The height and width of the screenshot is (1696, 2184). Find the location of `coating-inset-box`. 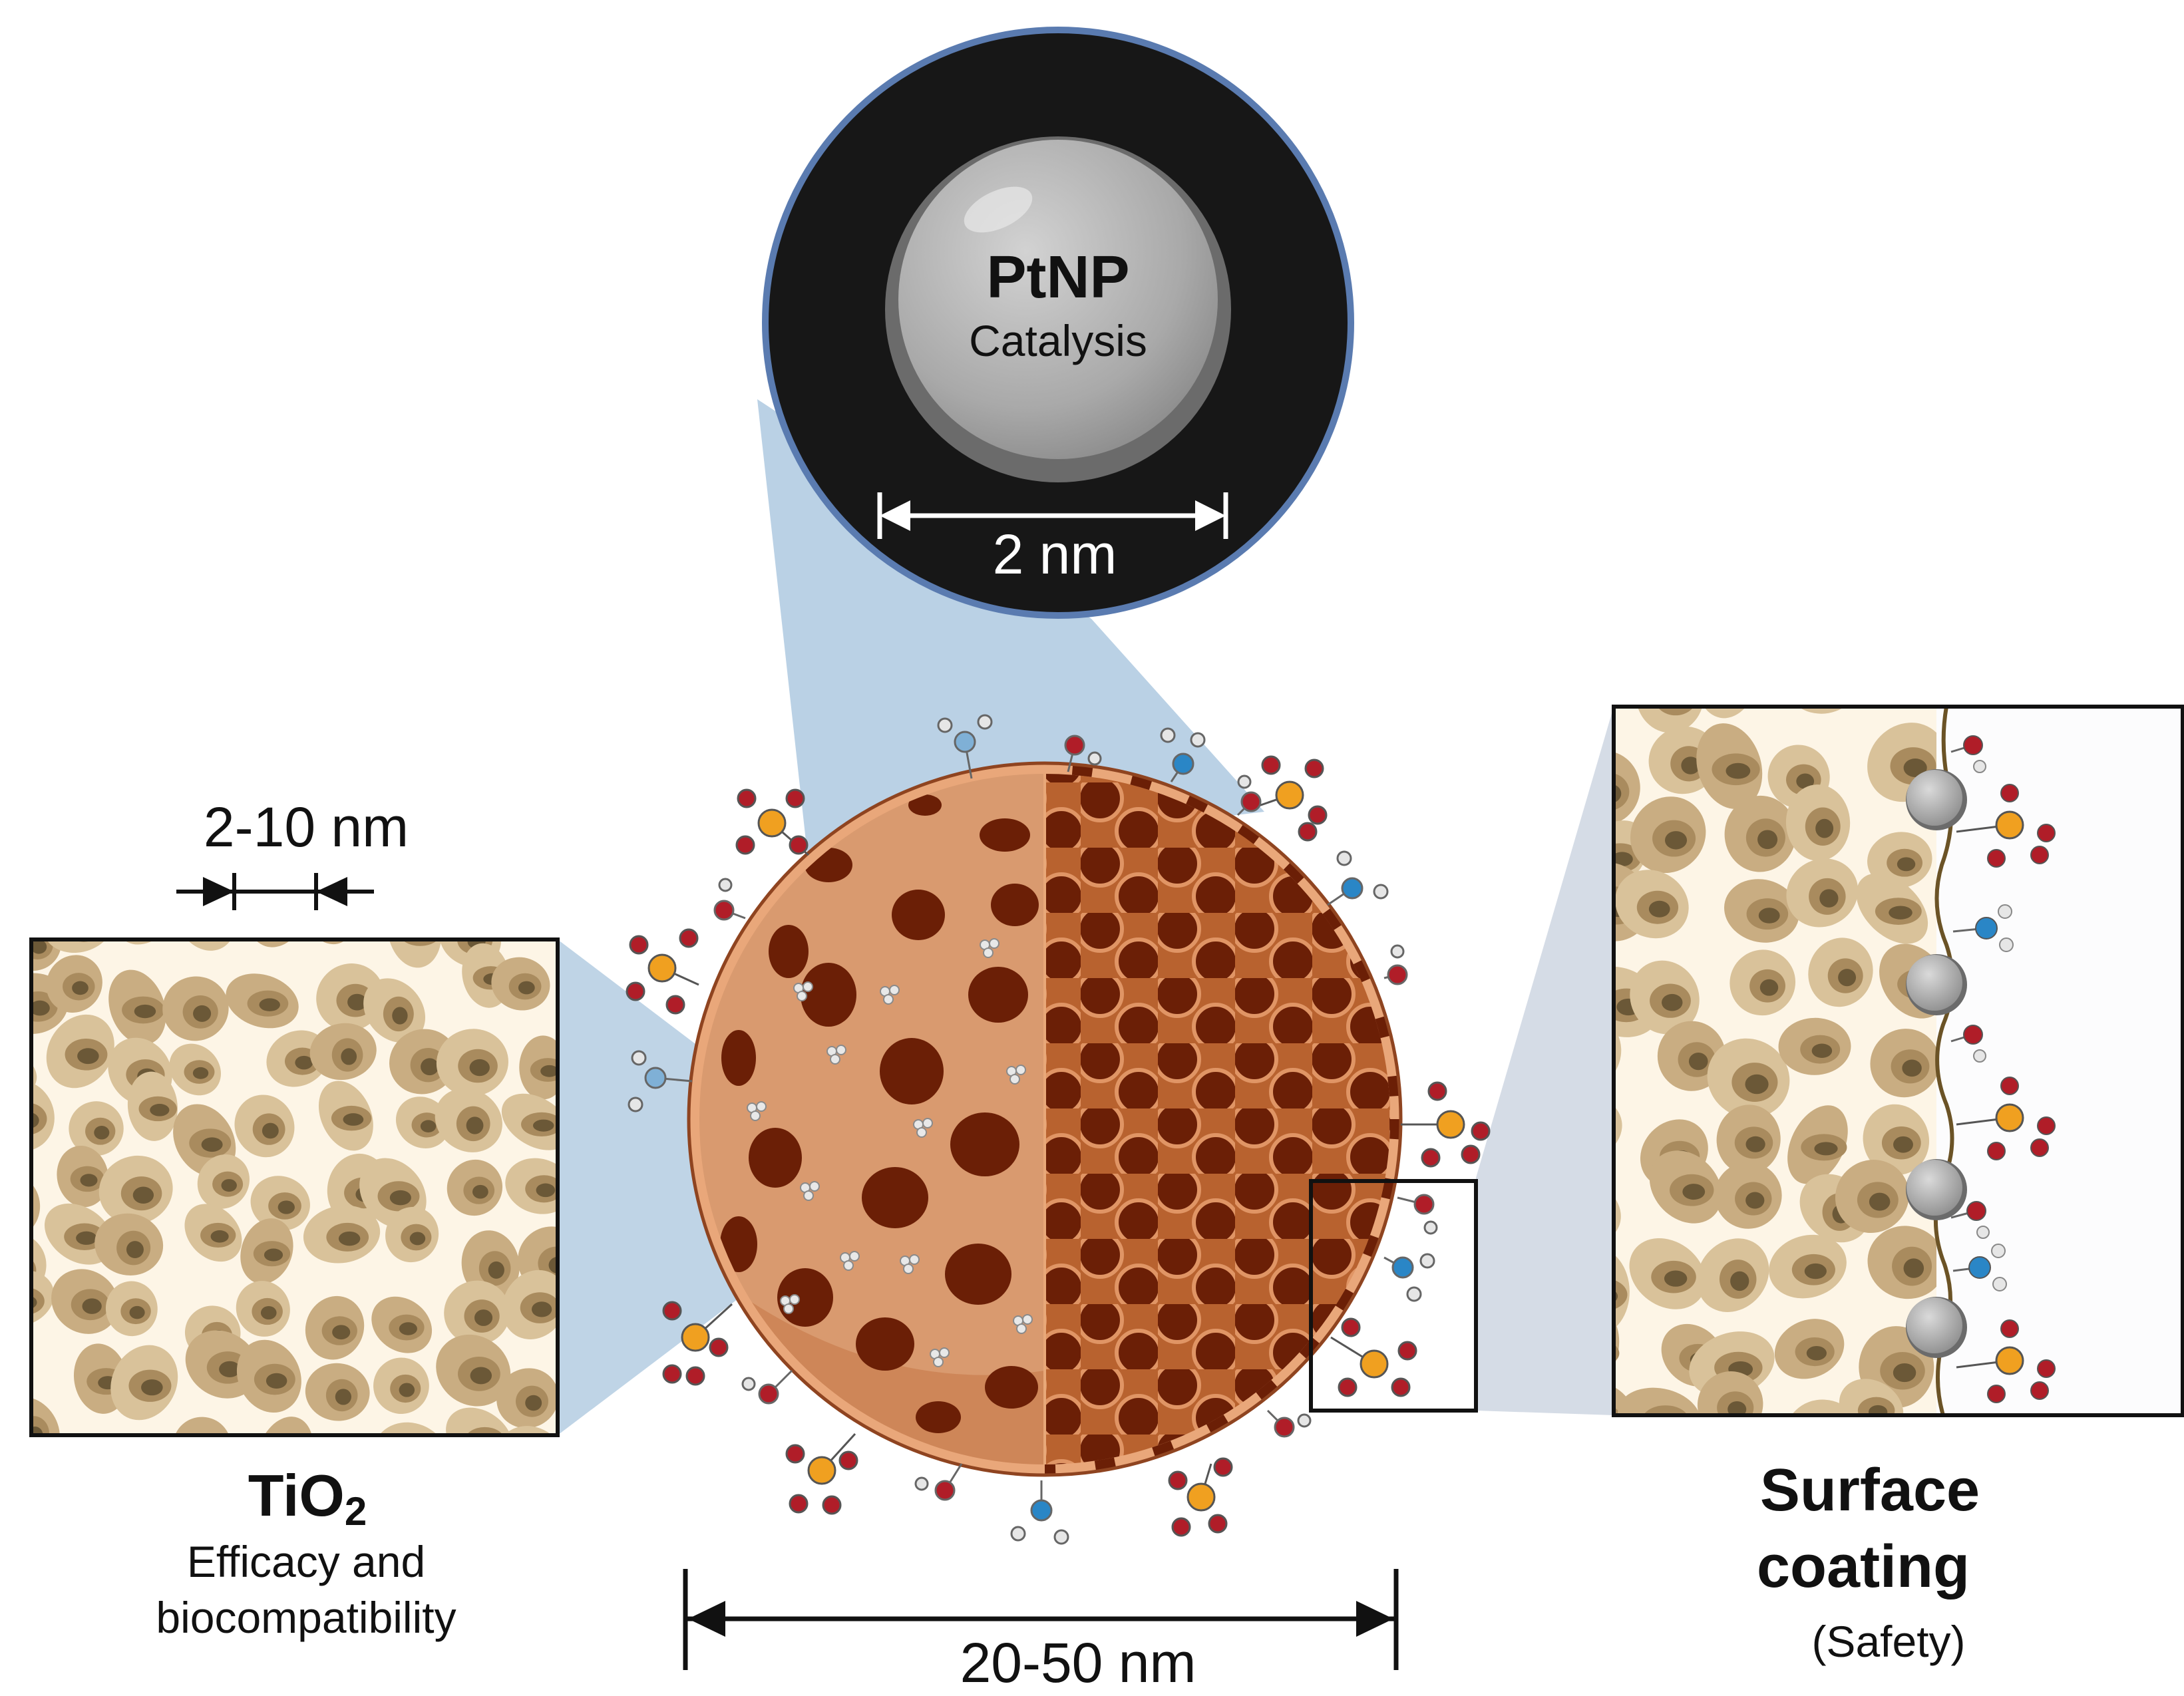

coating-inset-box is located at coordinates (1393, 1296).